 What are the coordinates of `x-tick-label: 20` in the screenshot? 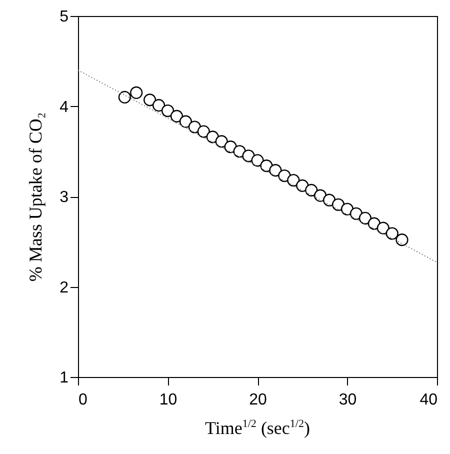 It's located at (258, 400).